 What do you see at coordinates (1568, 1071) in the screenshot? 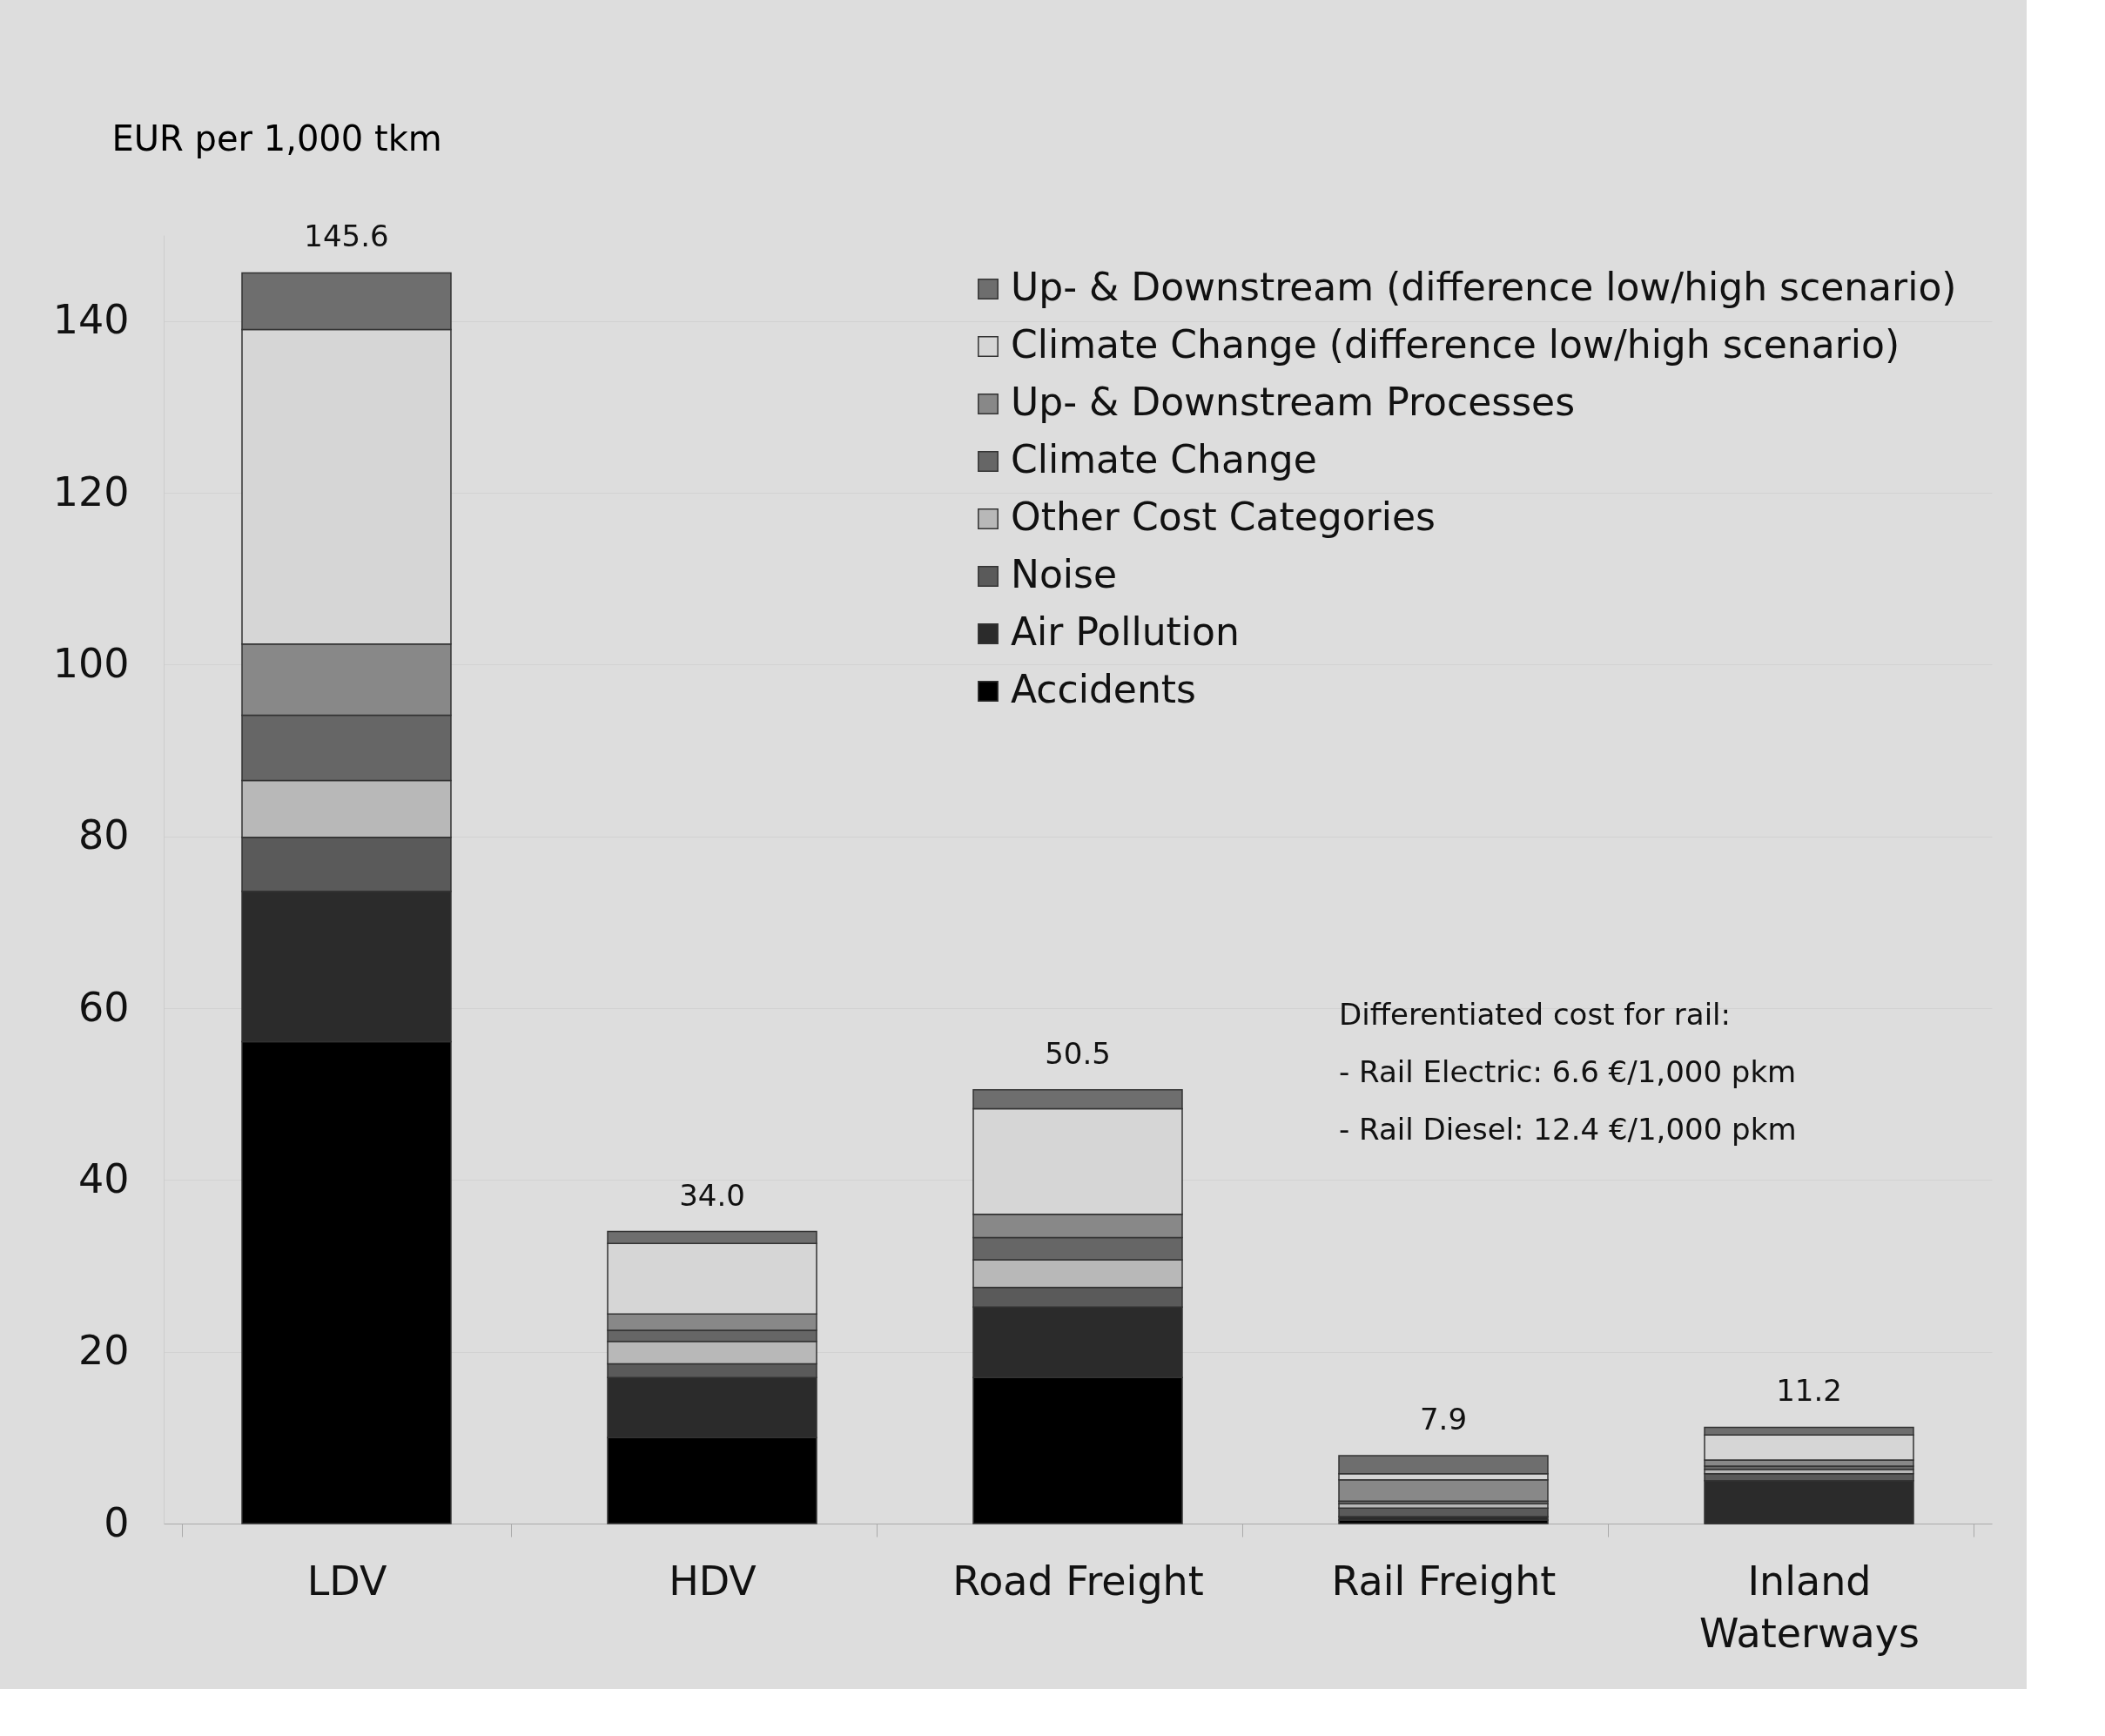
I see `annotation: - Rail Electric: 6.6 €/1,000 pkm` at bounding box center [1568, 1071].